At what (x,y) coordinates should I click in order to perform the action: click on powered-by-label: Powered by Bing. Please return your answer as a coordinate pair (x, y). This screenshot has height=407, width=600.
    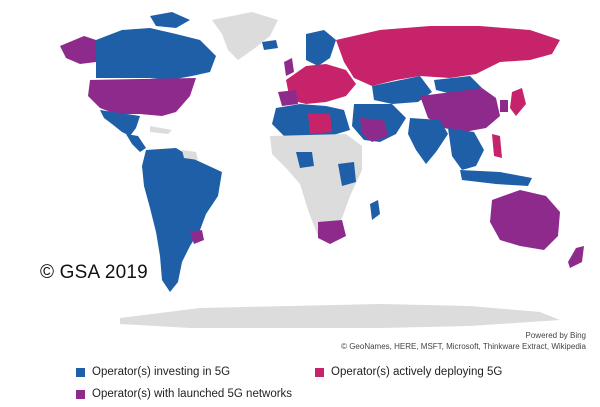
    Looking at the image, I should click on (555, 335).